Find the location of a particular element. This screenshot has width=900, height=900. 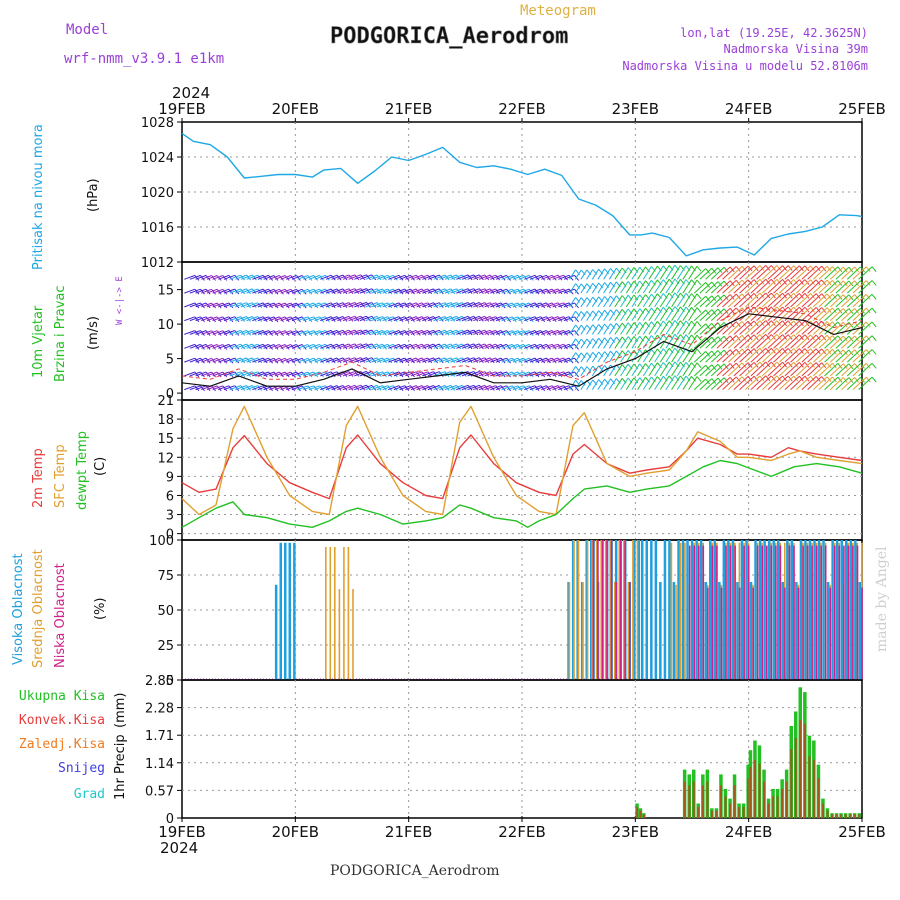

low-cloud-bar is located at coordinates (825, 612).